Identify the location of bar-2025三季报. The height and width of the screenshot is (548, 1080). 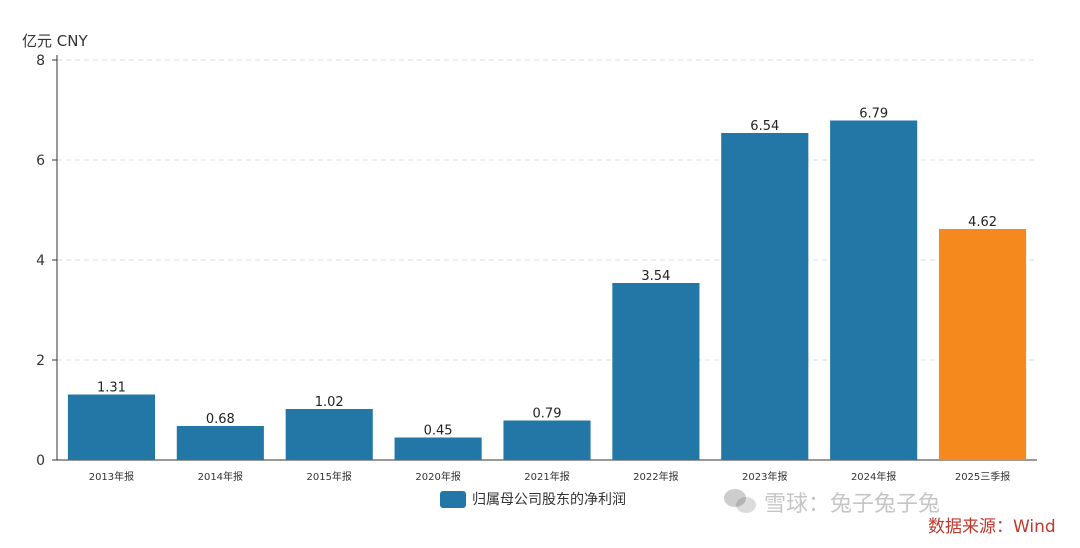
(983, 344).